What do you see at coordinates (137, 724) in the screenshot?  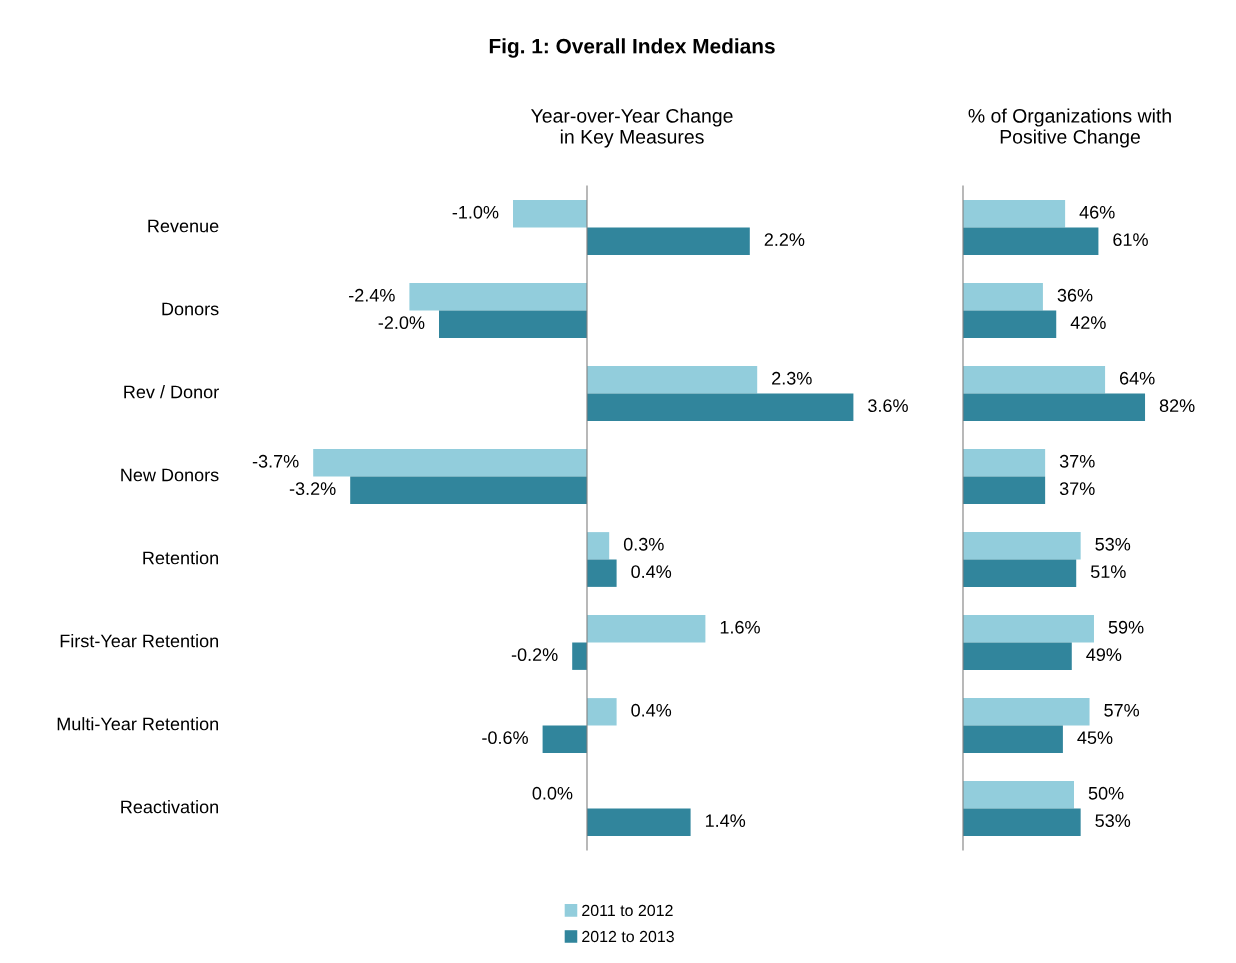 I see `y-tick-label: Multi-Year Retention` at bounding box center [137, 724].